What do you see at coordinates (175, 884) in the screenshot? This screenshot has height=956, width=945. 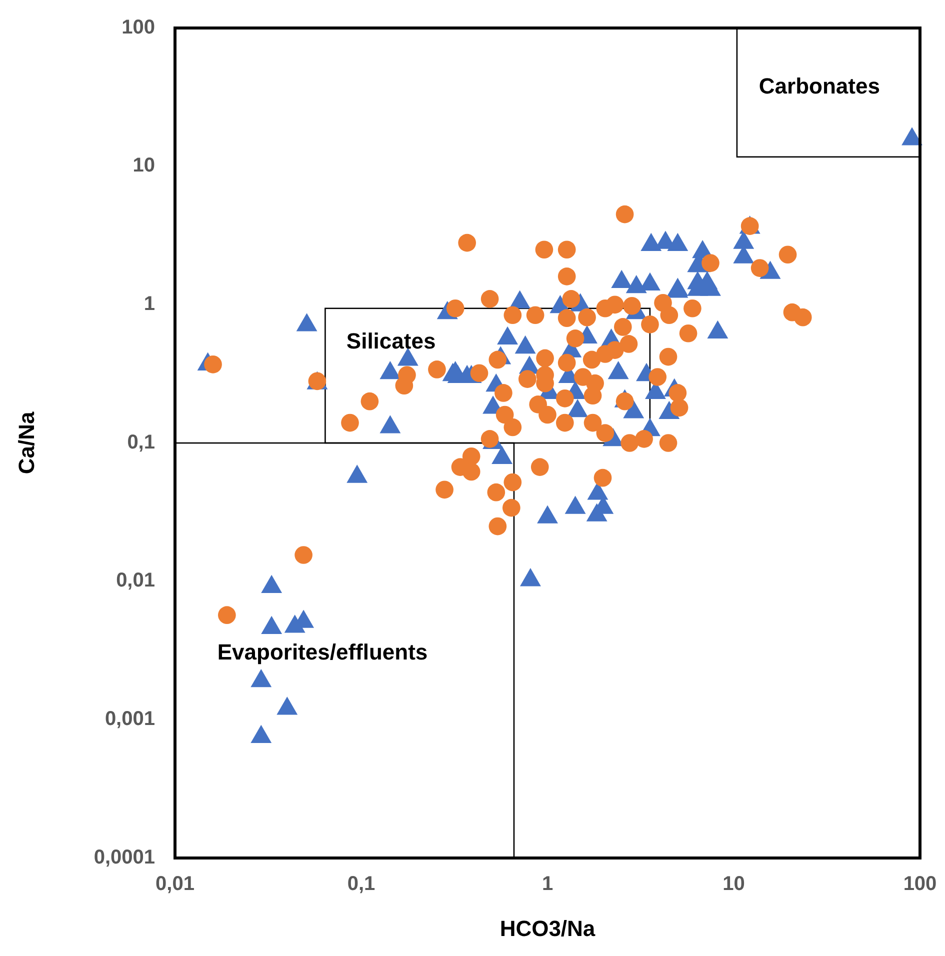 I see `x-tick-label: 0,01` at bounding box center [175, 884].